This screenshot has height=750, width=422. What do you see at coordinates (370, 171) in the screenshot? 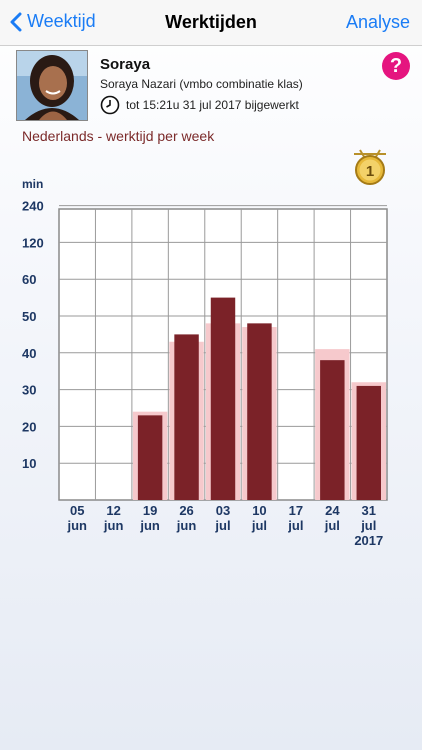
I see `medal-label: 1` at bounding box center [370, 171].